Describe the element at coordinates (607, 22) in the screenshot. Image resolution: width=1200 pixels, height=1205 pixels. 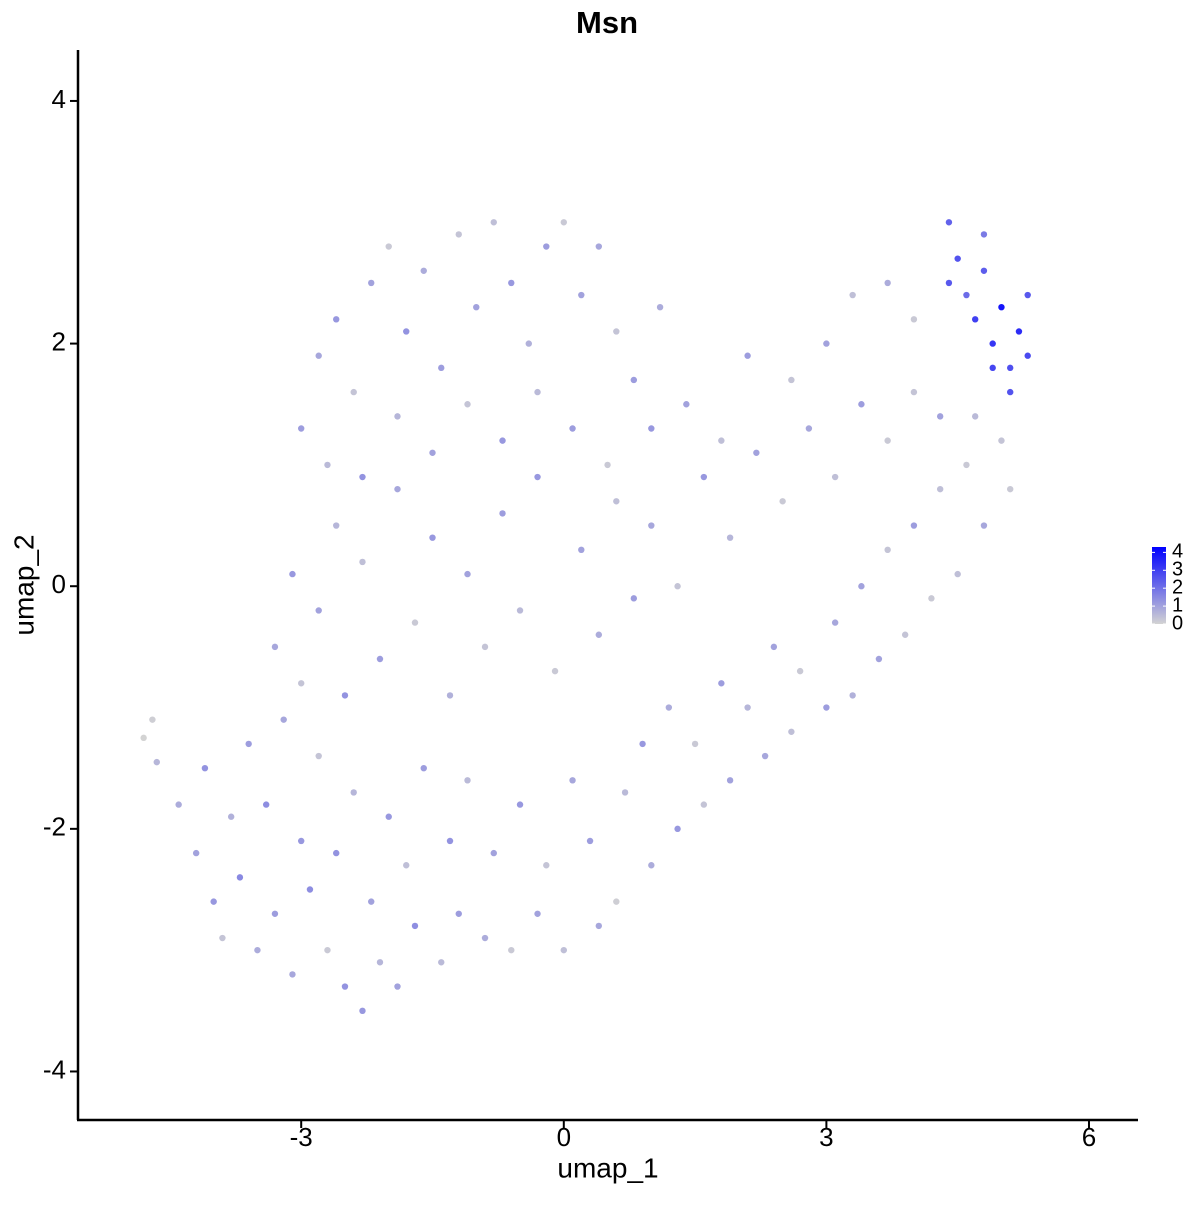
I see `chart-title: Msn` at that location.